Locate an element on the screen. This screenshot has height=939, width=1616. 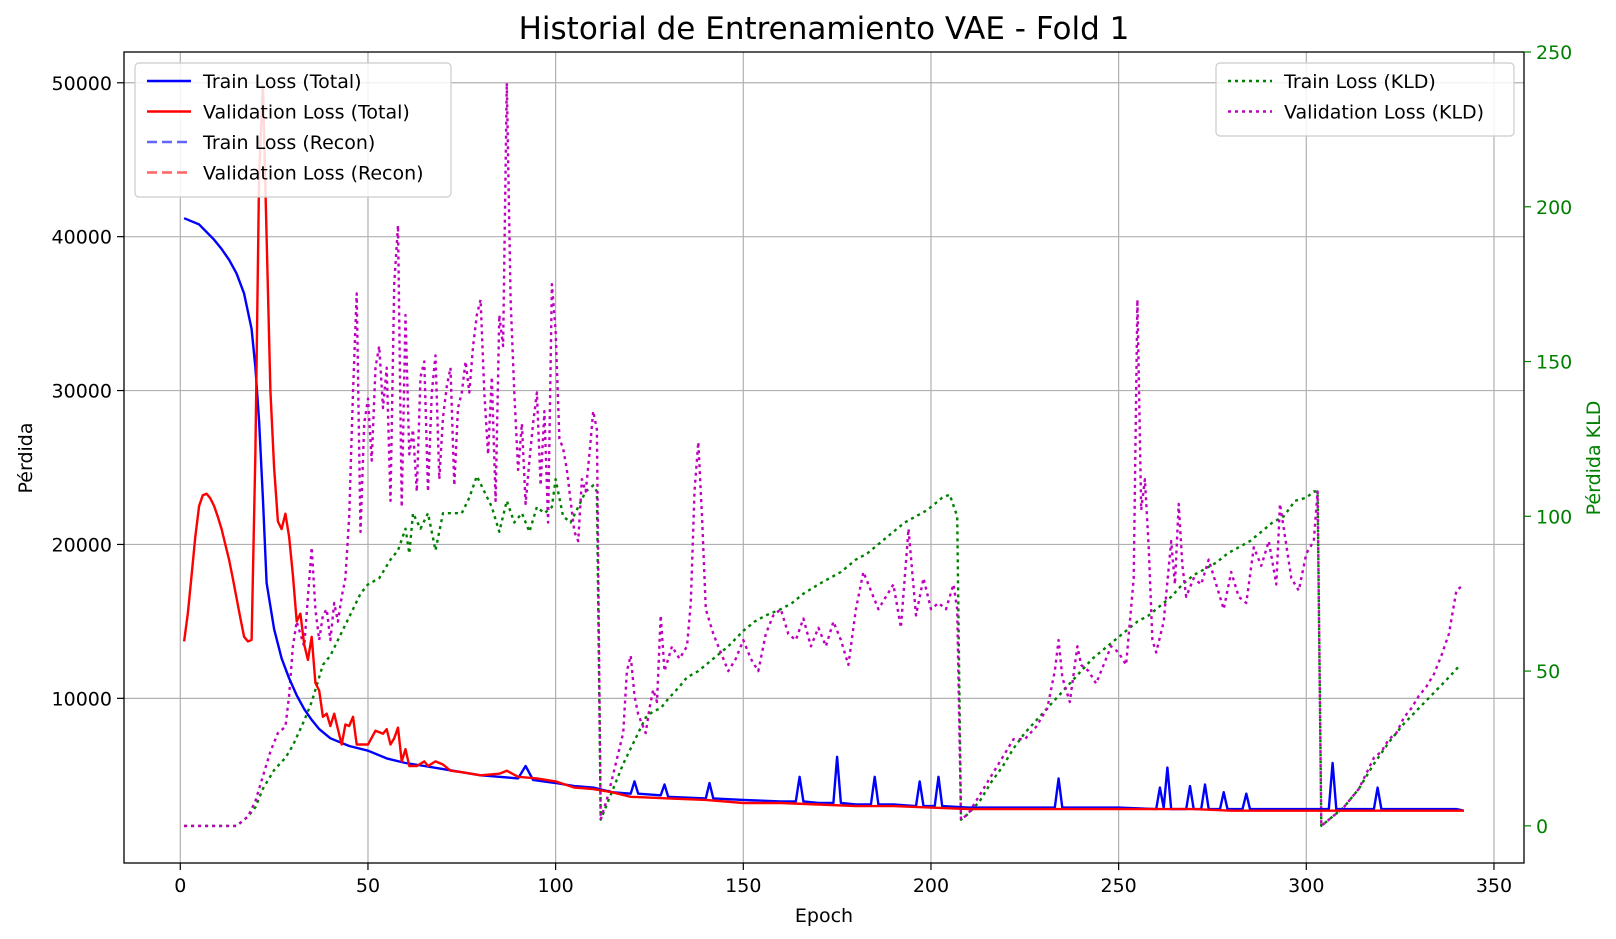
y-tick-label: 40000 is located at coordinates (82, 238).